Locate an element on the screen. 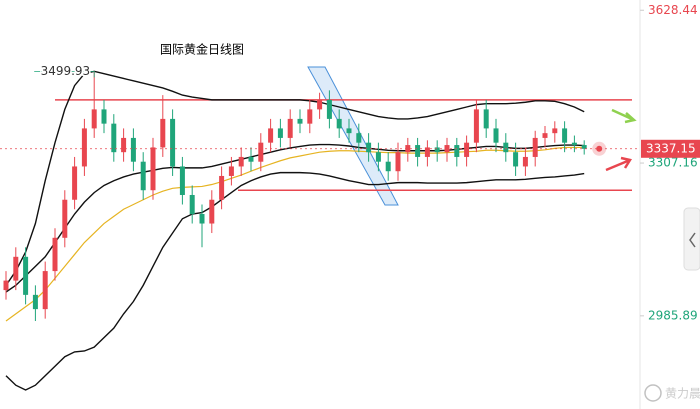  chart-title: 国际黄金日线图 is located at coordinates (202, 49).